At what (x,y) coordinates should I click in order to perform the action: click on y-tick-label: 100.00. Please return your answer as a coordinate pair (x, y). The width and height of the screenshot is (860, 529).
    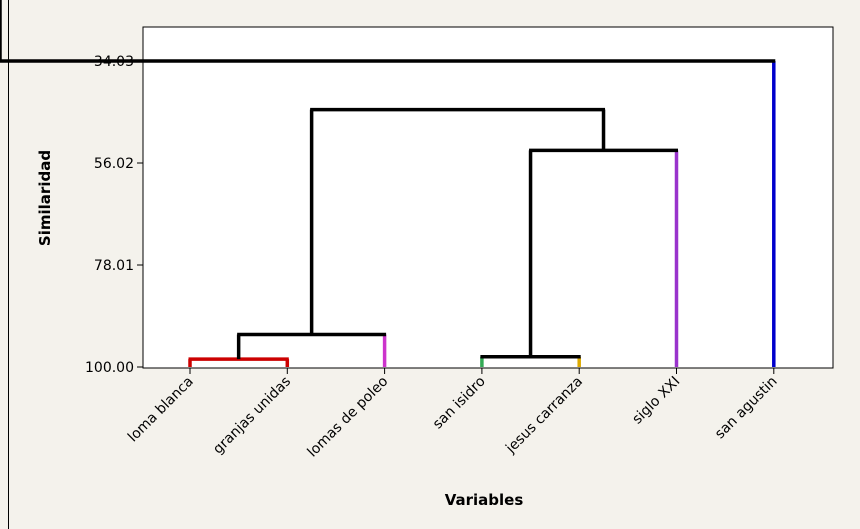
    Looking at the image, I should click on (109, 368).